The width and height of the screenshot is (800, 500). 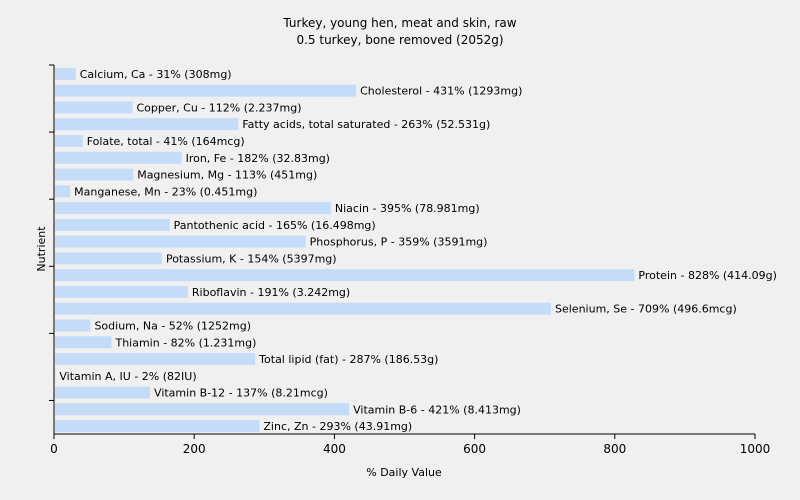 I want to click on y-axis-label: Nutrient, so click(x=41, y=249).